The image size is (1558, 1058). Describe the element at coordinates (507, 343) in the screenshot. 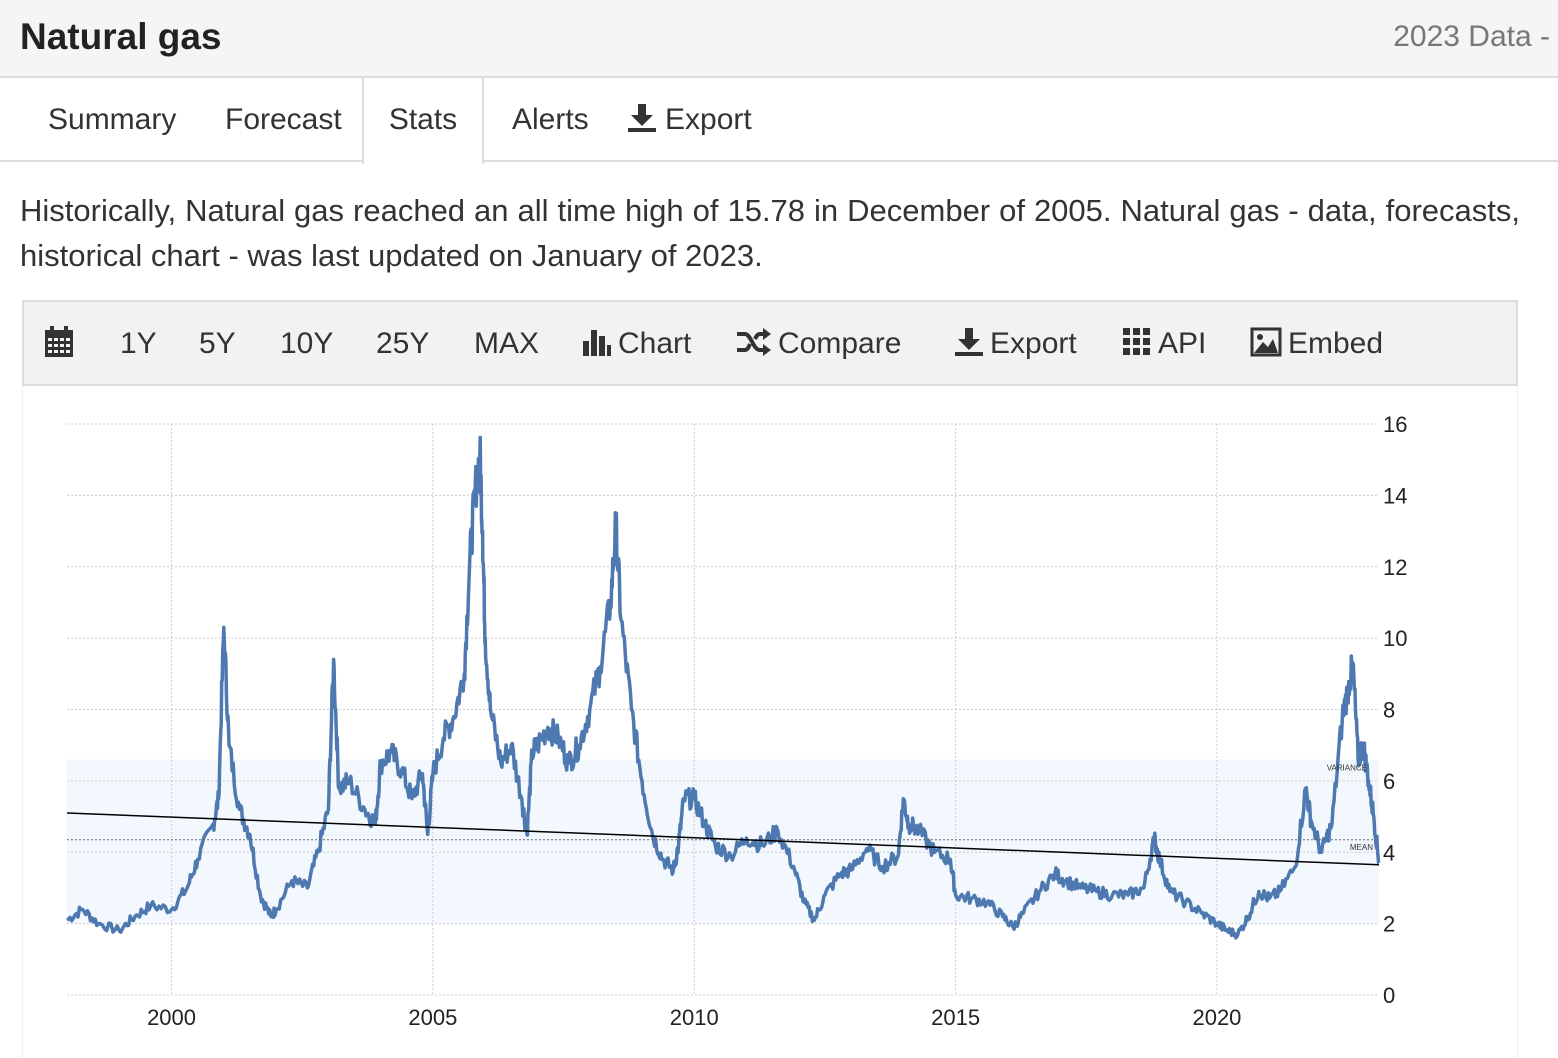

I see `period-max-button: MAX` at that location.